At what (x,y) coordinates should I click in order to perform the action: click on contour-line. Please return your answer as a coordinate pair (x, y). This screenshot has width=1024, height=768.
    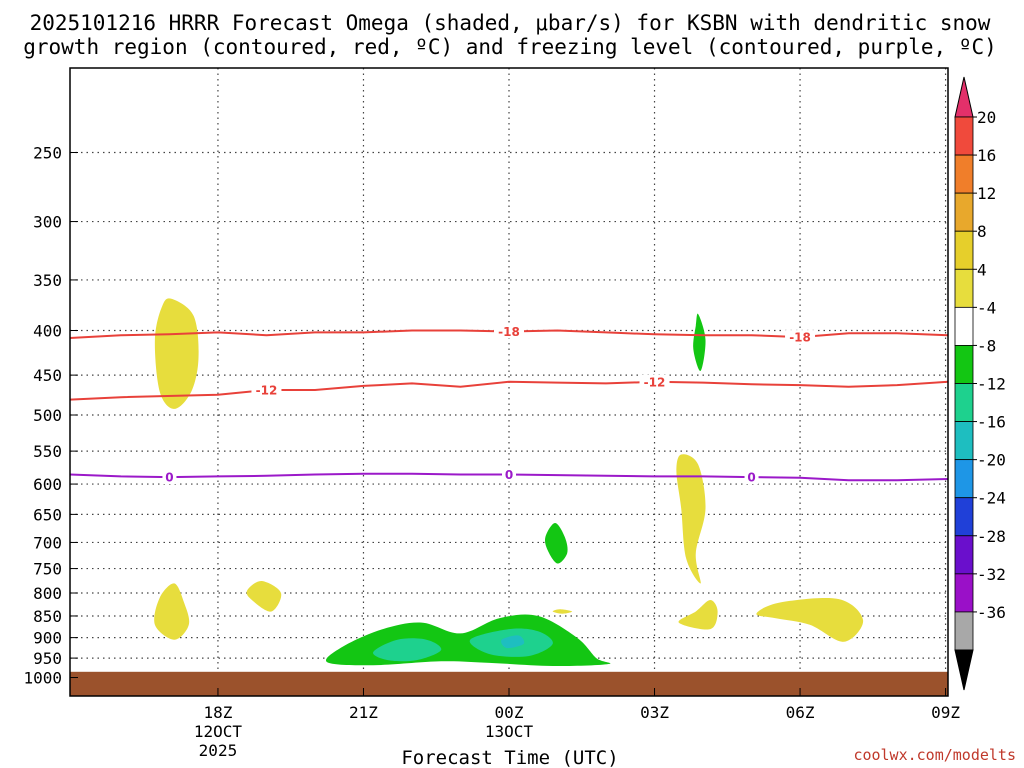
    Looking at the image, I should click on (509, 390).